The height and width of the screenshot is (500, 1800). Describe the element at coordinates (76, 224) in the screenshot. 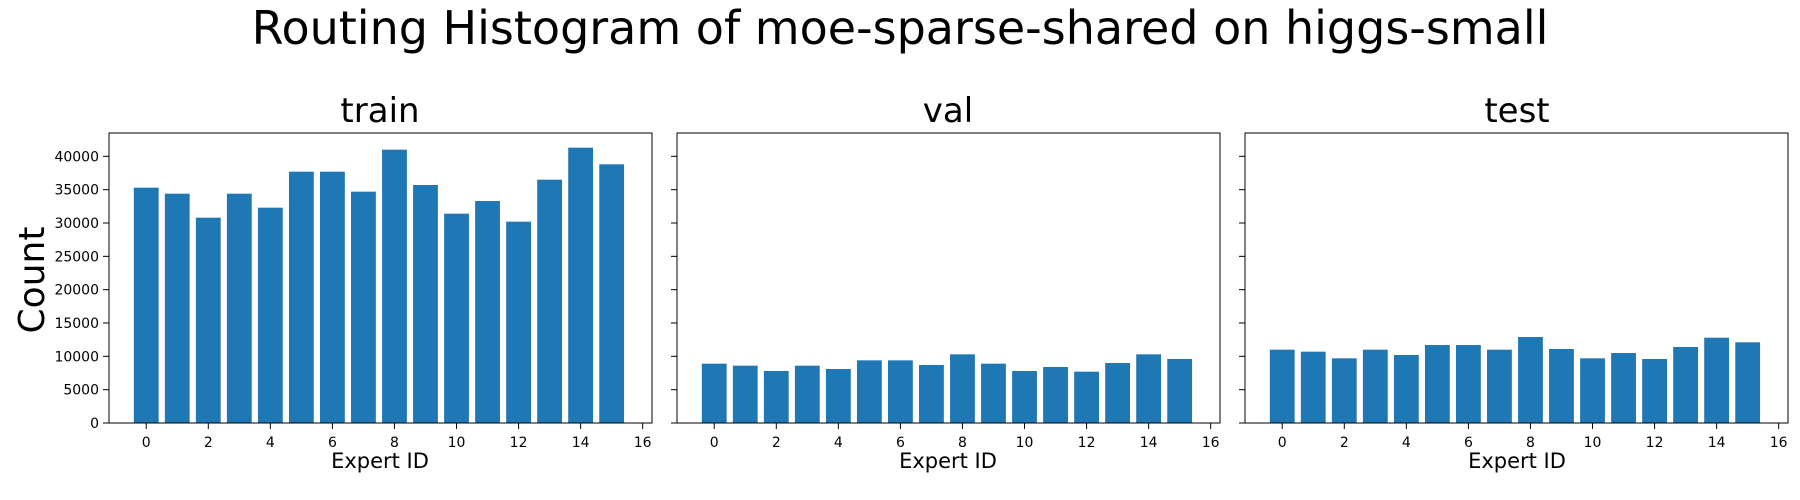

I see `train-y-tick-label-30000: 30000` at that location.